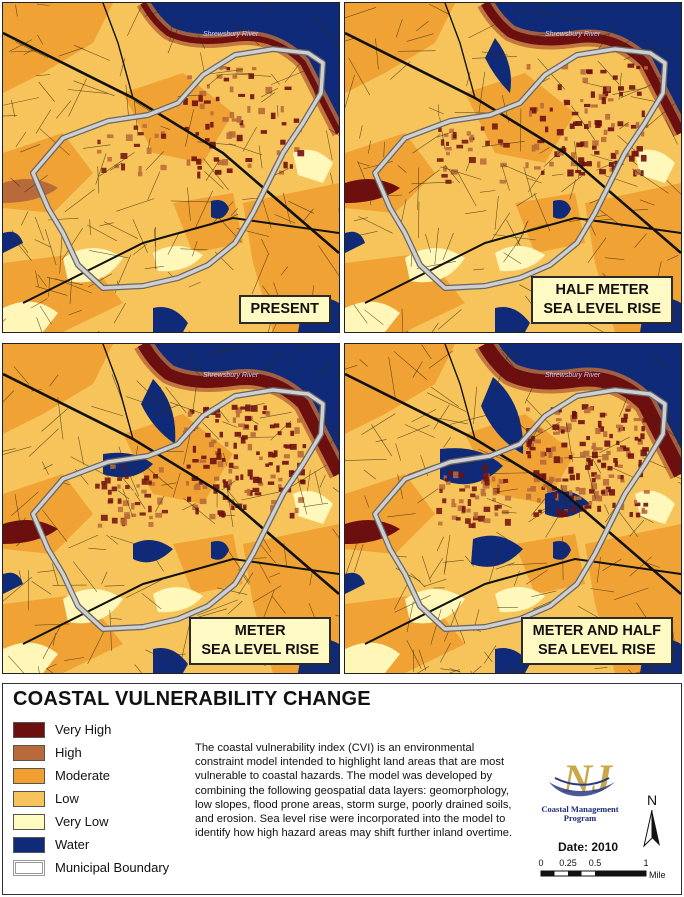 This screenshot has height=897, width=684. Describe the element at coordinates (29, 868) in the screenshot. I see `swatch-municipal-boundary` at that location.